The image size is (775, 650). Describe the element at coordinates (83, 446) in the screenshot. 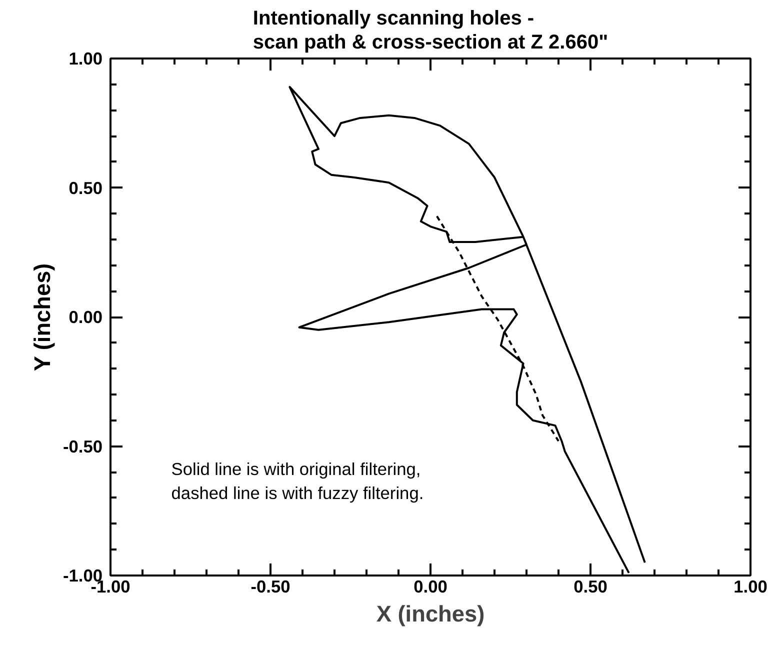

I see `y-tick-label: -0.50` at that location.